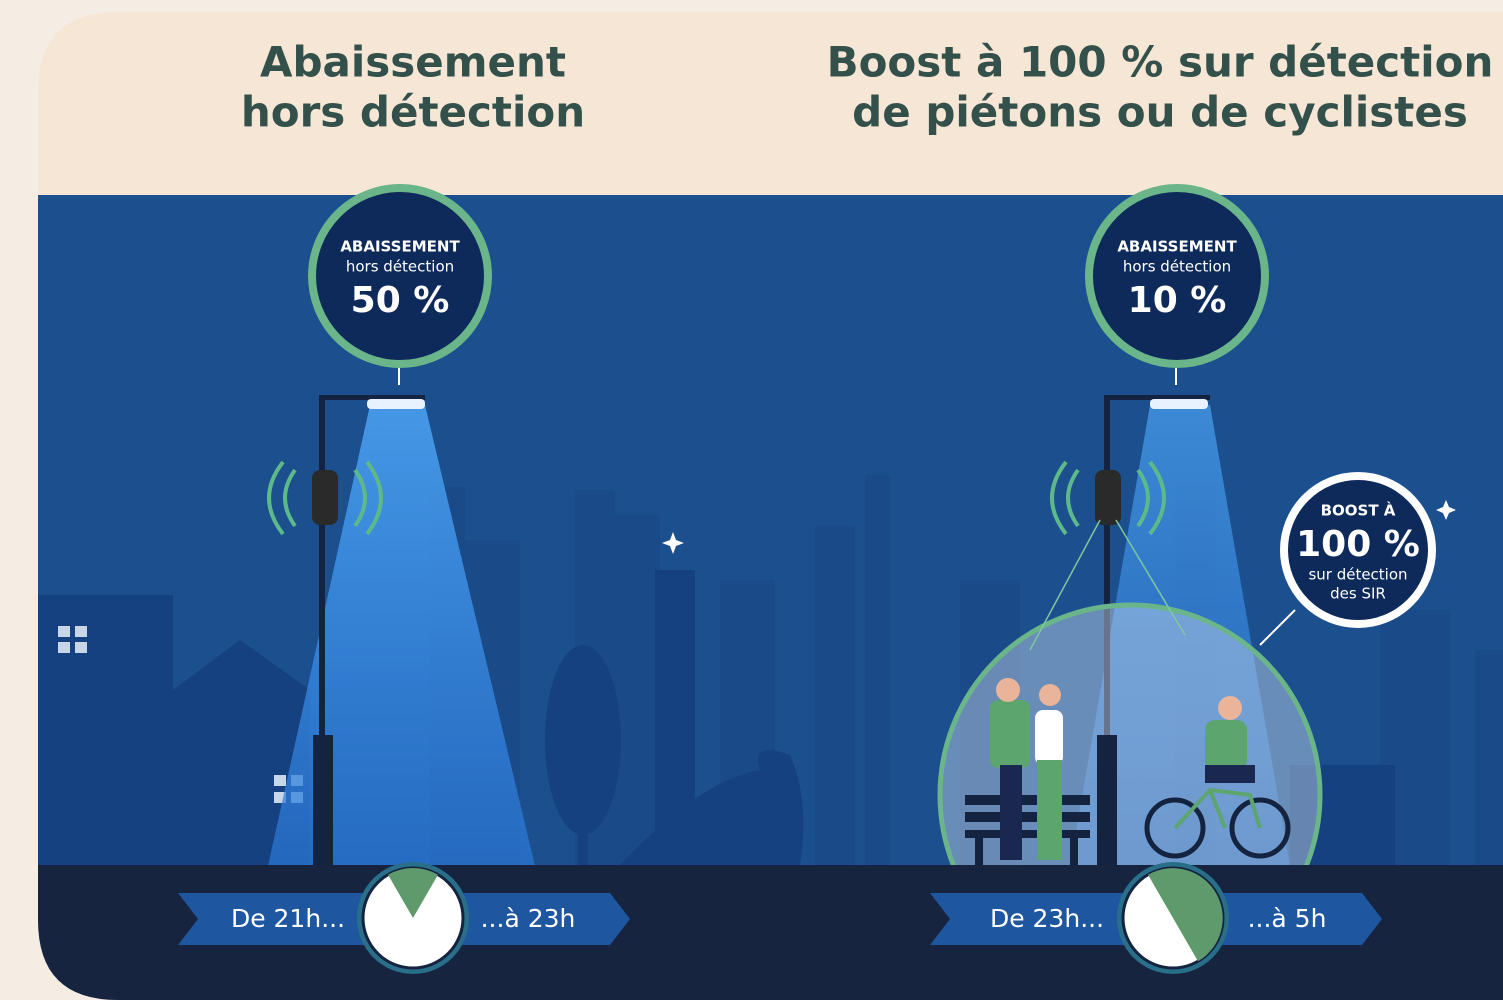 The width and height of the screenshot is (1503, 1000). I want to click on panel-title: de piétons ou de cyclistes, so click(1160, 112).